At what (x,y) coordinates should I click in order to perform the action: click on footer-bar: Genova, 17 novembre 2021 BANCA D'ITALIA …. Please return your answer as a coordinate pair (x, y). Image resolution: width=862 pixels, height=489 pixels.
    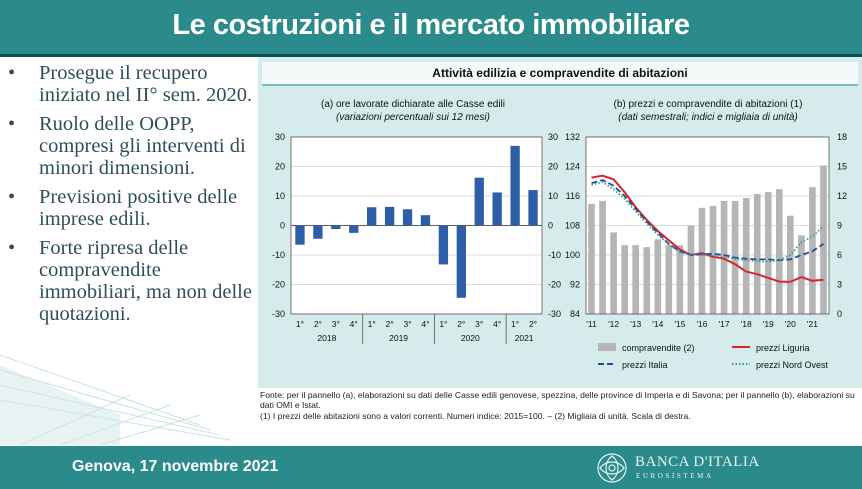
    Looking at the image, I should click on (431, 467).